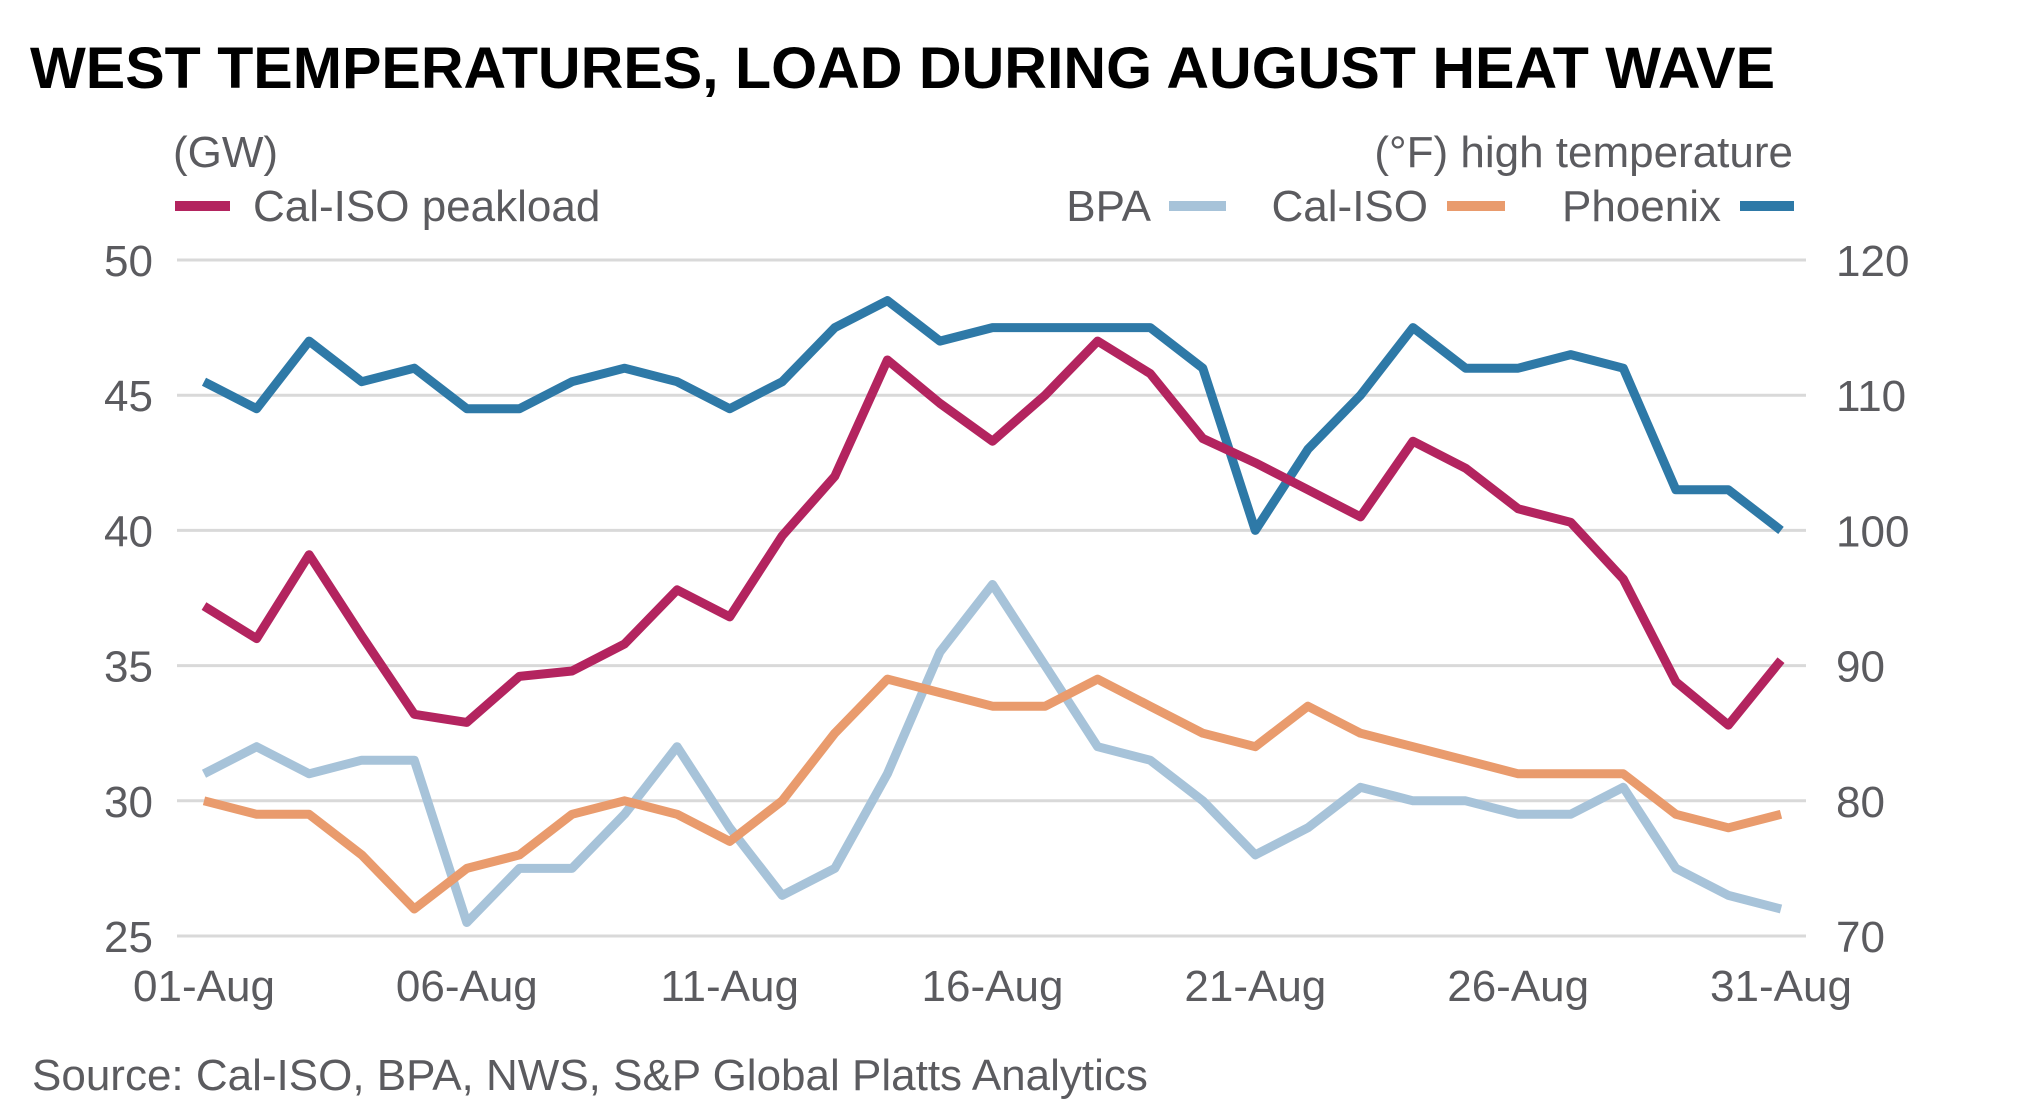 Image resolution: width=2036 pixels, height=1114 pixels. Describe the element at coordinates (1860, 802) in the screenshot. I see `right-tick-label: 80` at that location.